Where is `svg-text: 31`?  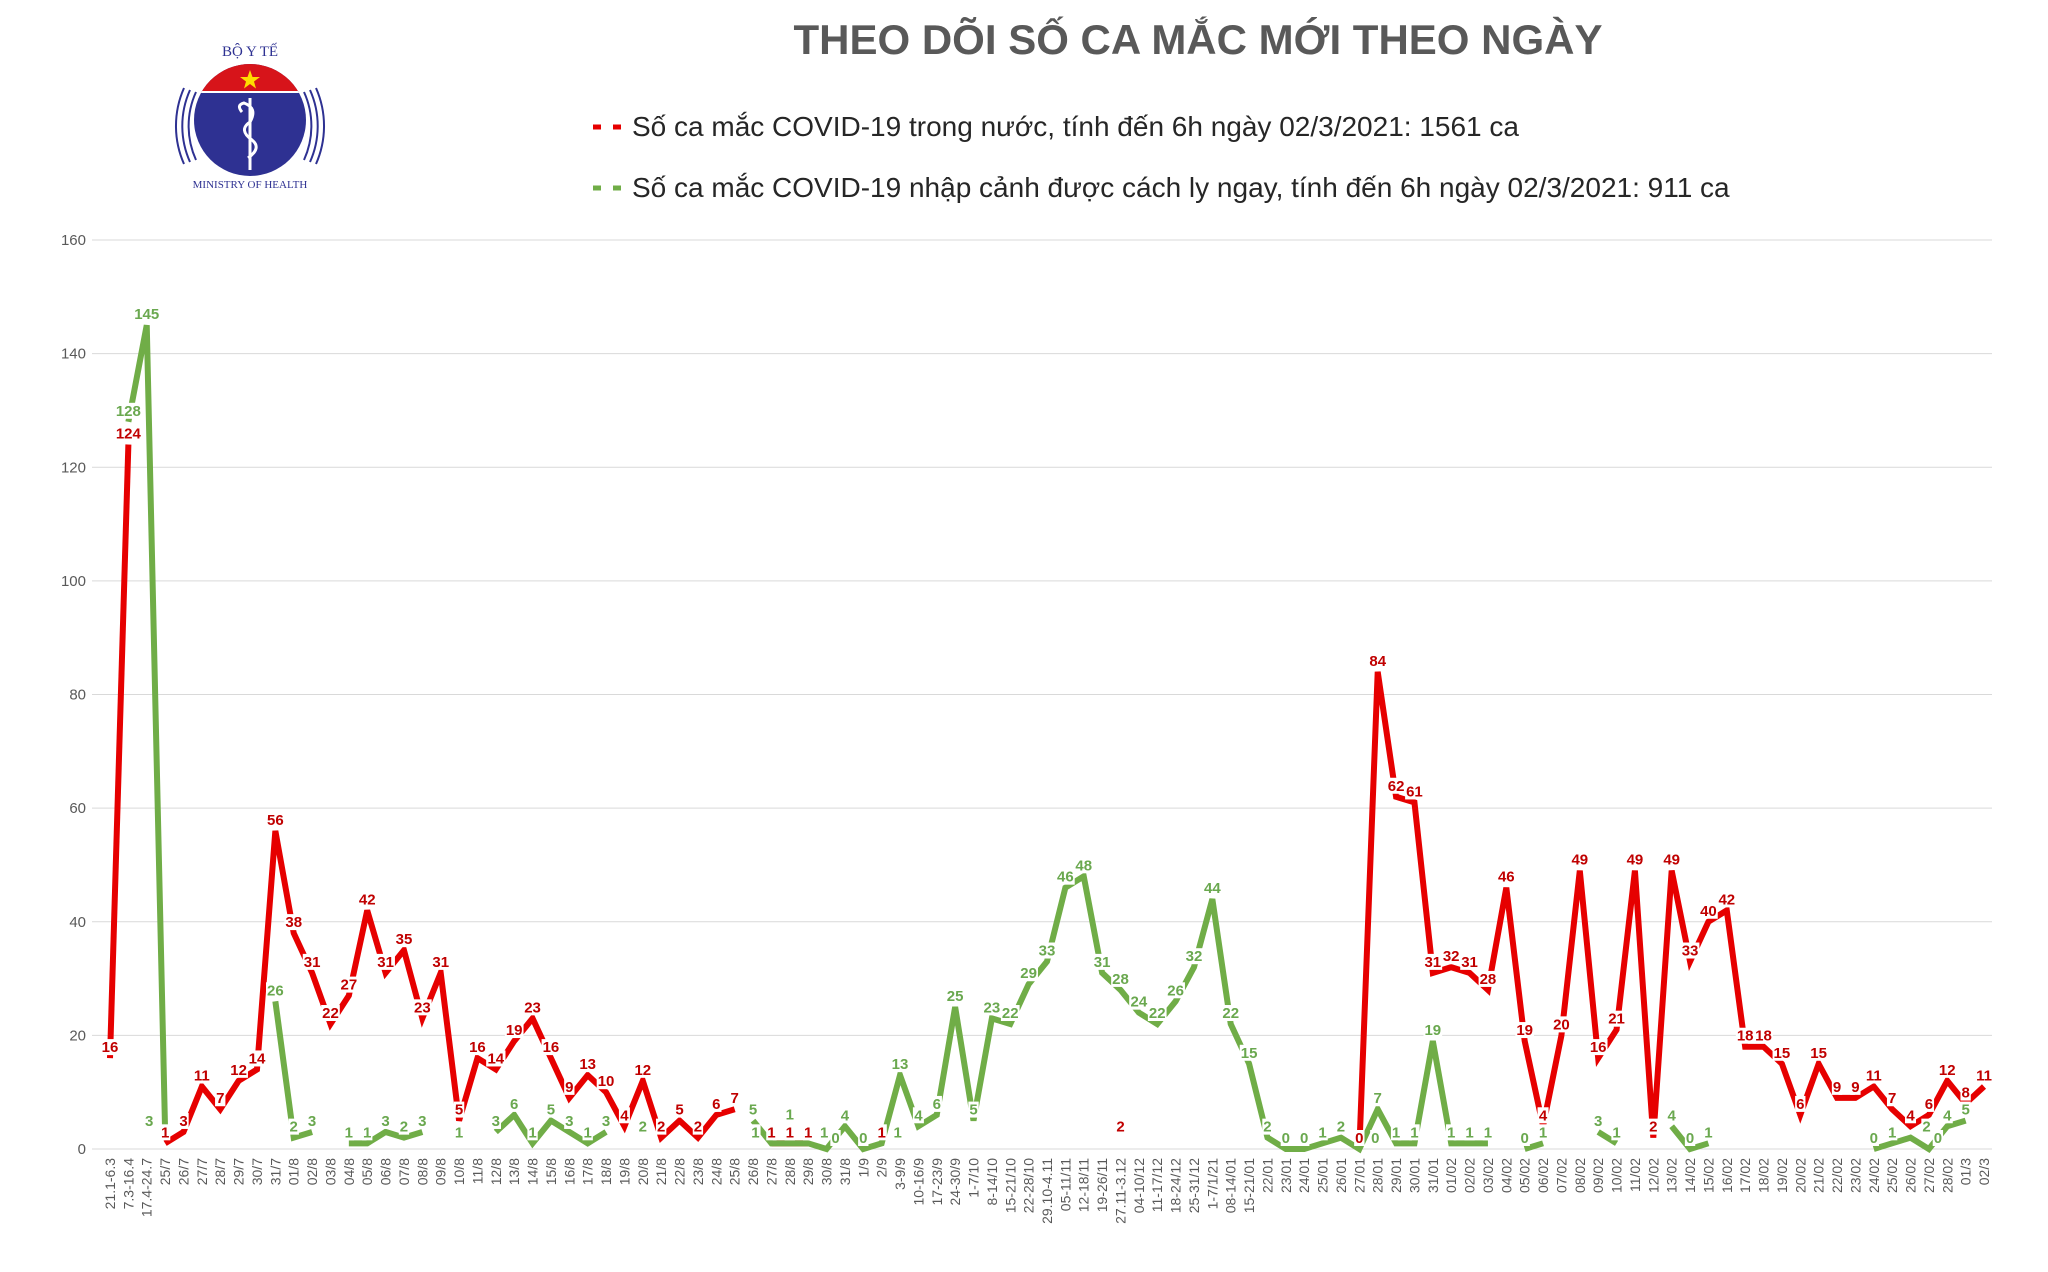
svg-text: 31 is located at coordinates (1432, 962).